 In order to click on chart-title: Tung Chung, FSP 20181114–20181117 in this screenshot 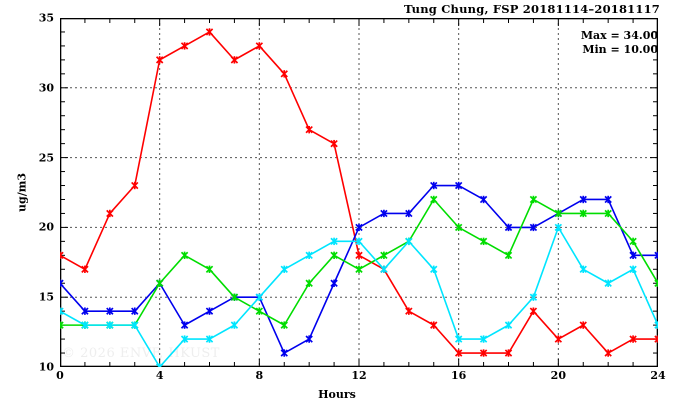, I will do `click(531, 9)`.